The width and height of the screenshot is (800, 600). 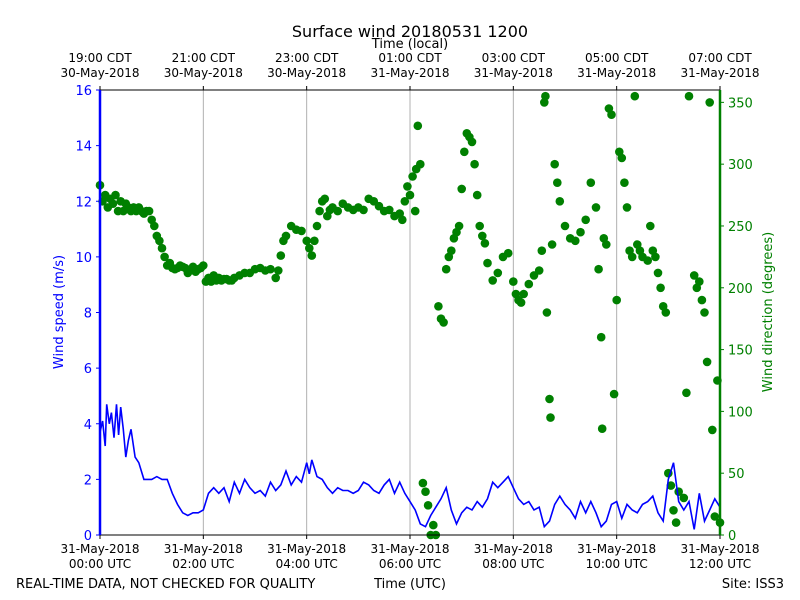 I want to click on bottom-tick-time: 10:00 UTC, so click(x=617, y=564).